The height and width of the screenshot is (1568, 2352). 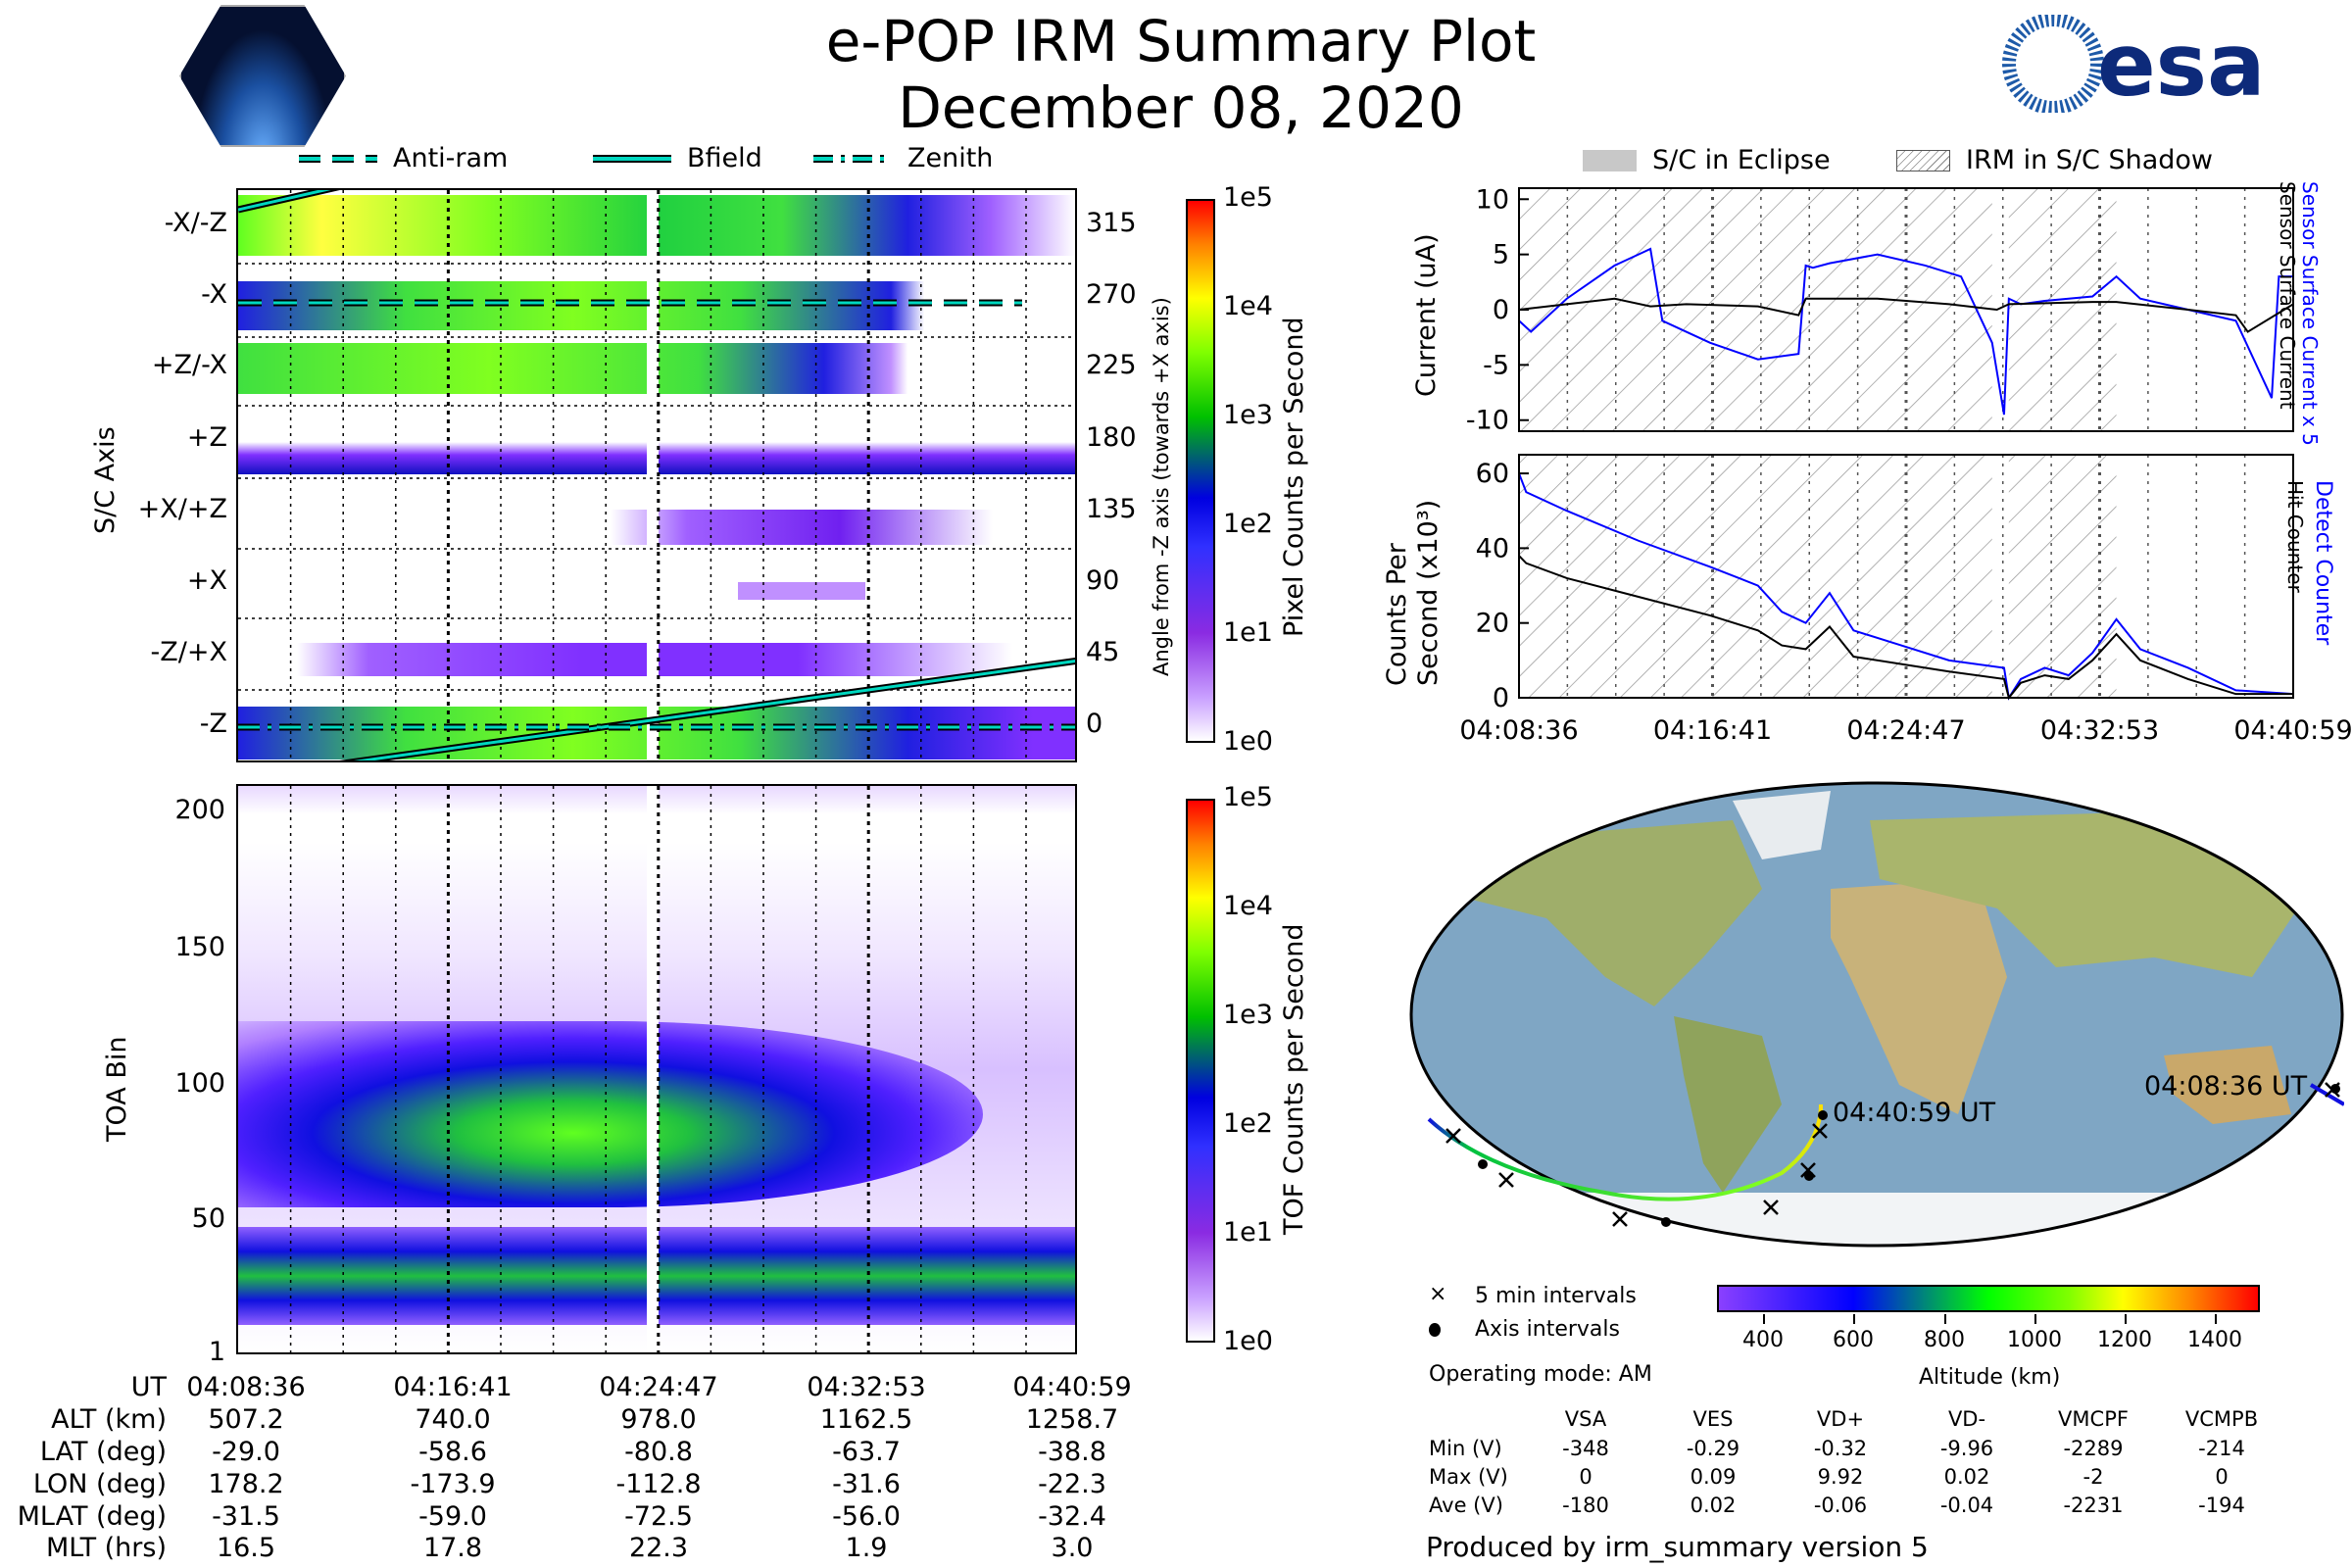 What do you see at coordinates (1492, 548) in the screenshot?
I see `y-tick-label: 40` at bounding box center [1492, 548].